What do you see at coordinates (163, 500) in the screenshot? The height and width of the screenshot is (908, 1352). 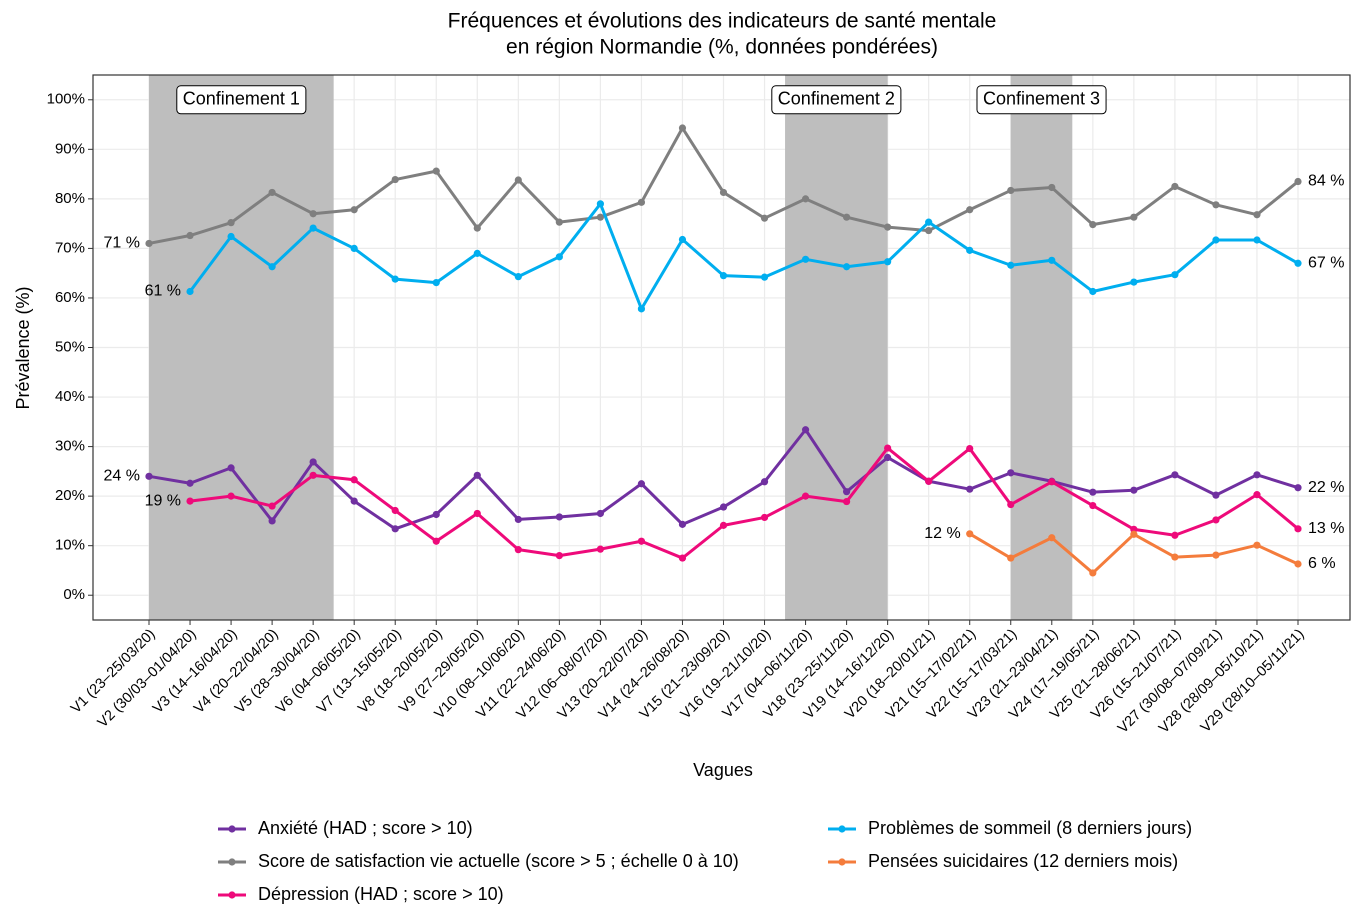 I see `value-label: 19 %` at bounding box center [163, 500].